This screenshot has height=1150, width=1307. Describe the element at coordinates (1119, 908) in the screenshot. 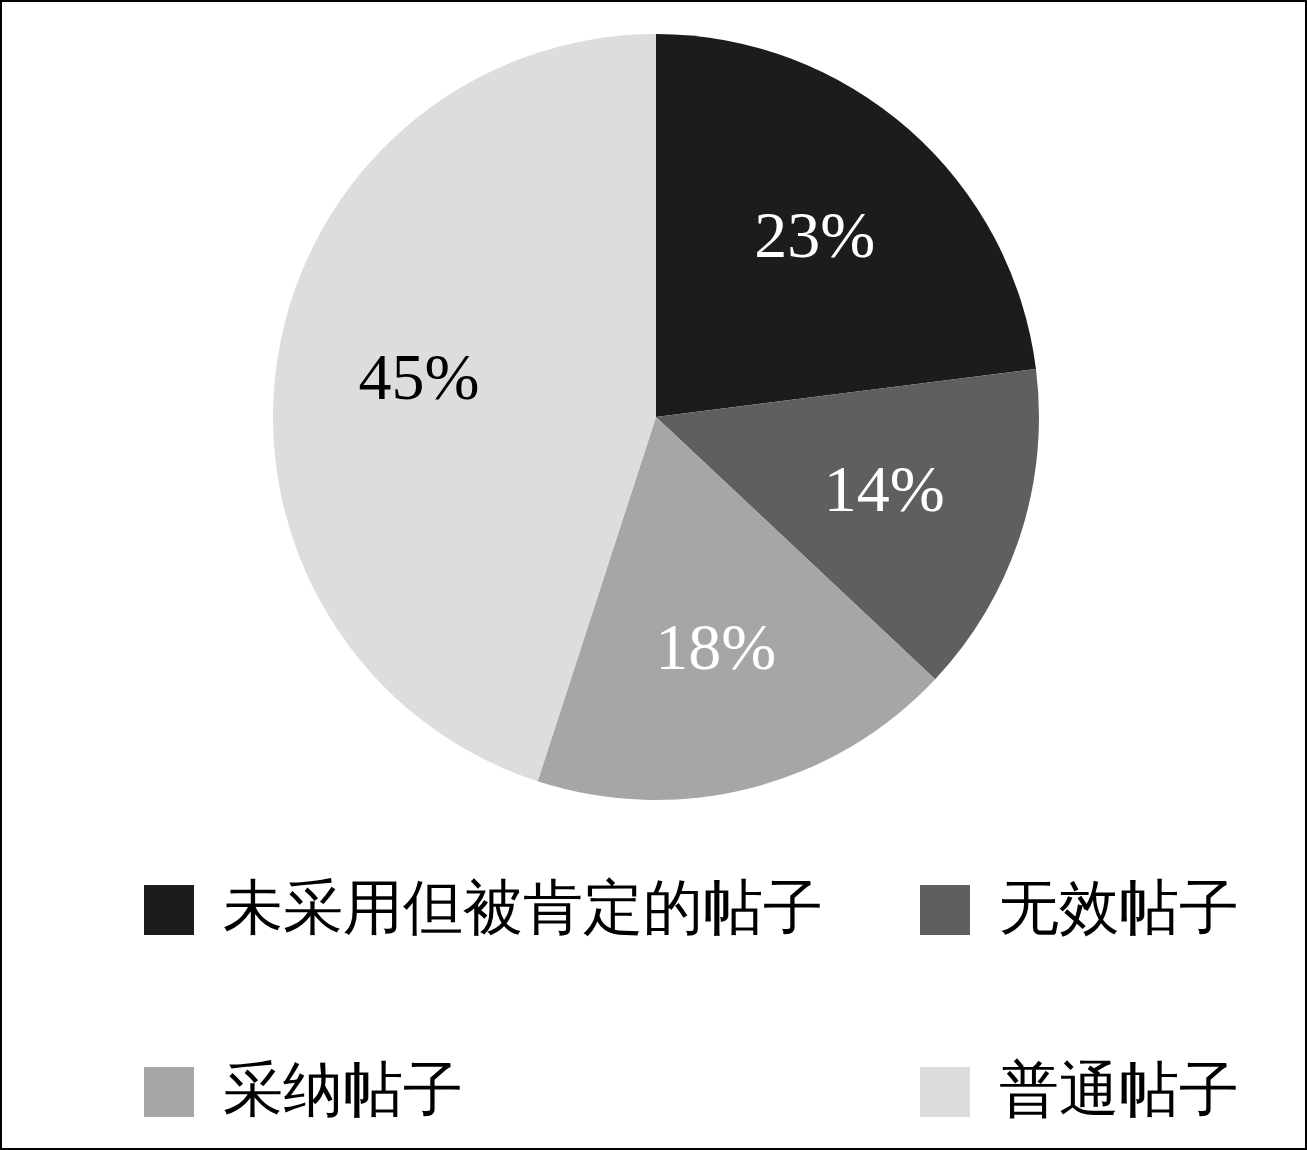

I see `legend-label: 无效帖子` at that location.